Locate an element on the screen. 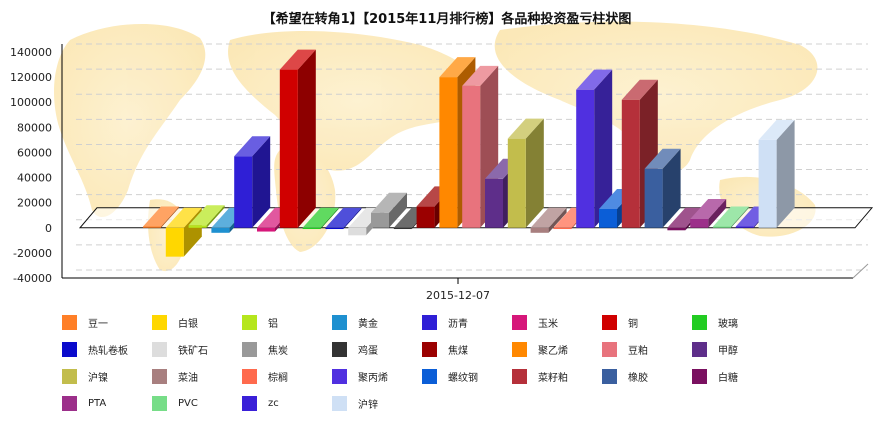  y-tick-label: 140000 is located at coordinates (31, 52).